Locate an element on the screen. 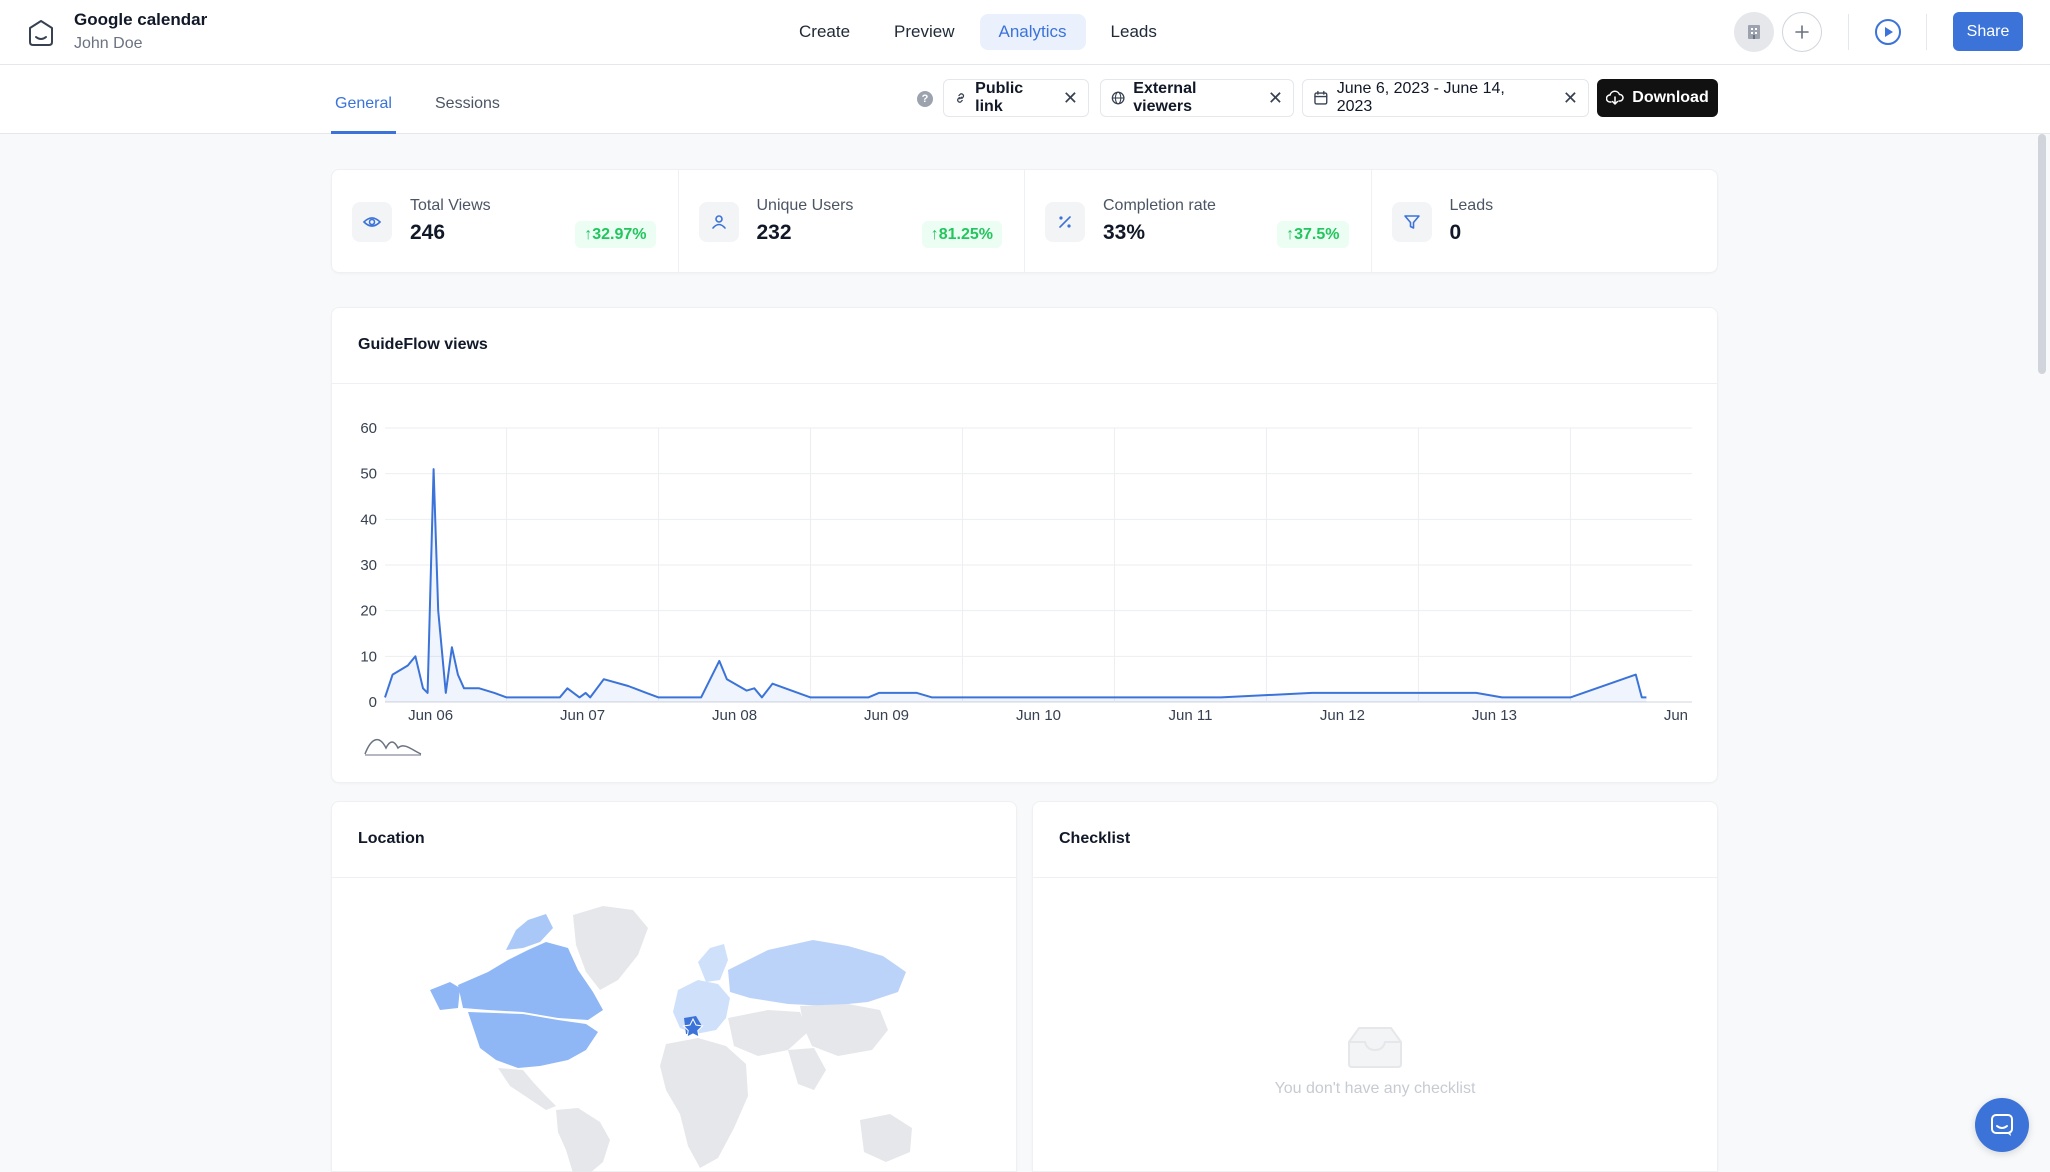  download-button: Download is located at coordinates (1657, 98).